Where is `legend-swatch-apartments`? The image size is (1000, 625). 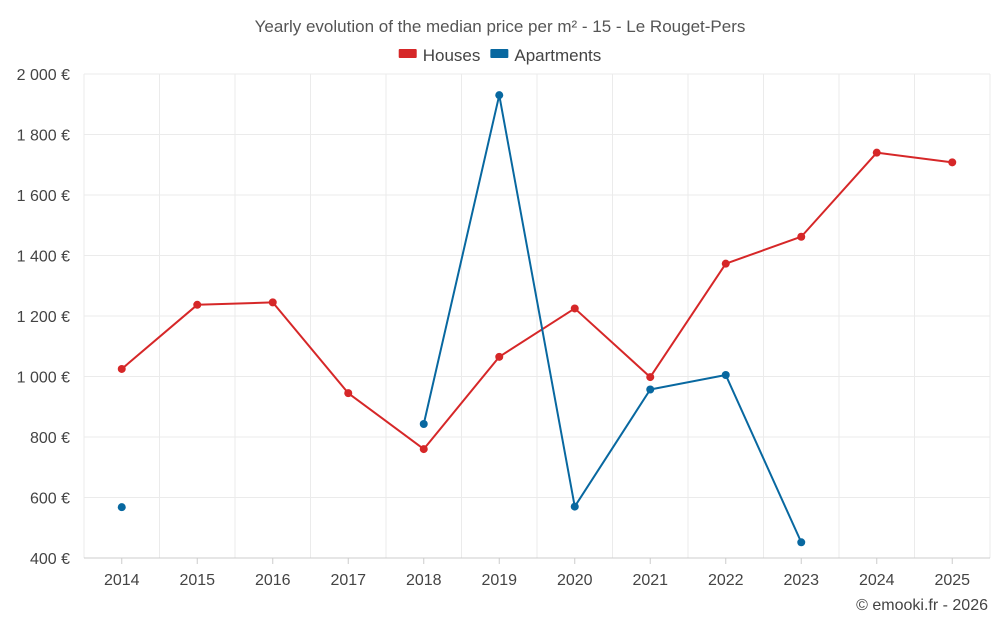 legend-swatch-apartments is located at coordinates (499, 53).